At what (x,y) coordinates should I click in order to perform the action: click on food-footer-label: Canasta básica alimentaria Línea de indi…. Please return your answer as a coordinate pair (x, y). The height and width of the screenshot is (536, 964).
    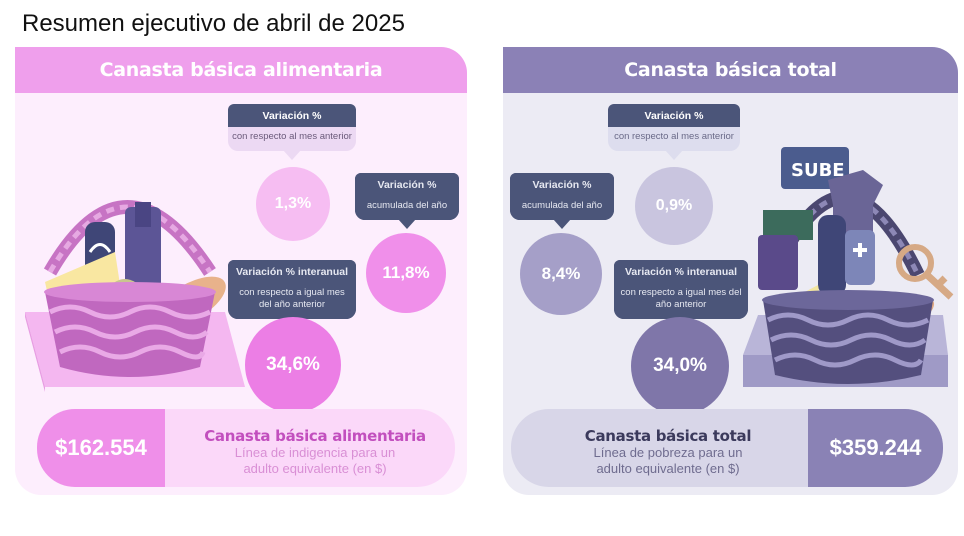
    Looking at the image, I should click on (315, 452).